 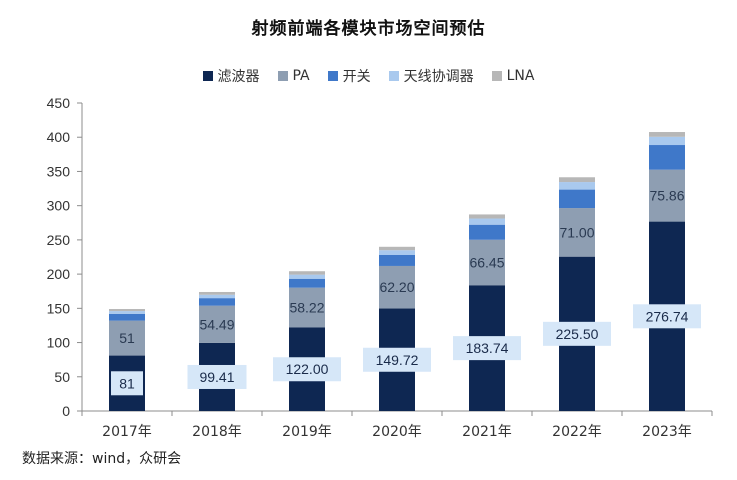 I want to click on data-label: 58.22, so click(x=306, y=308).